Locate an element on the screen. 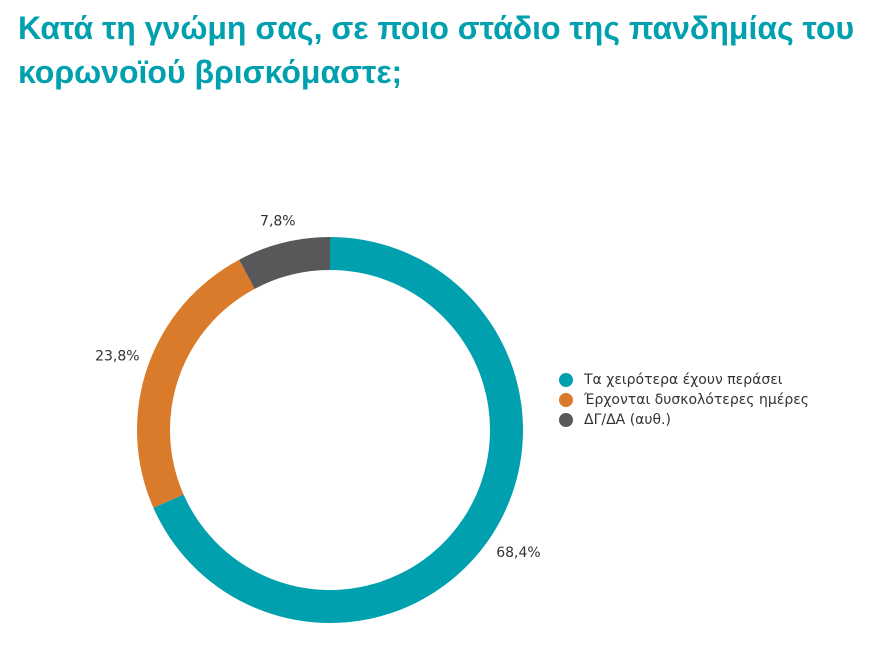 The image size is (880, 663). legend-label: Έρχονται δυσκολότερες ημέρες is located at coordinates (696, 400).